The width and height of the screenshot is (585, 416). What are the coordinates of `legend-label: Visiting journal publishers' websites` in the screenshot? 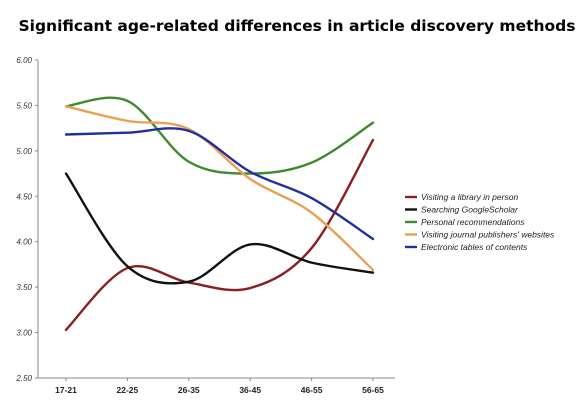 It's located at (488, 235).